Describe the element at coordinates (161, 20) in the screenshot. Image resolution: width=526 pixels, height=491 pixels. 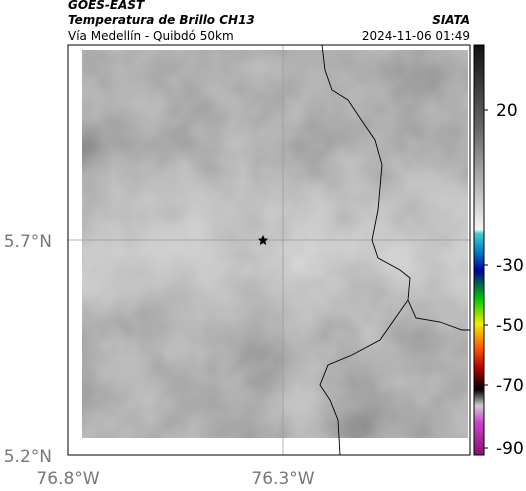
I see `subtitle: Temperatura de Brillo CH13` at that location.